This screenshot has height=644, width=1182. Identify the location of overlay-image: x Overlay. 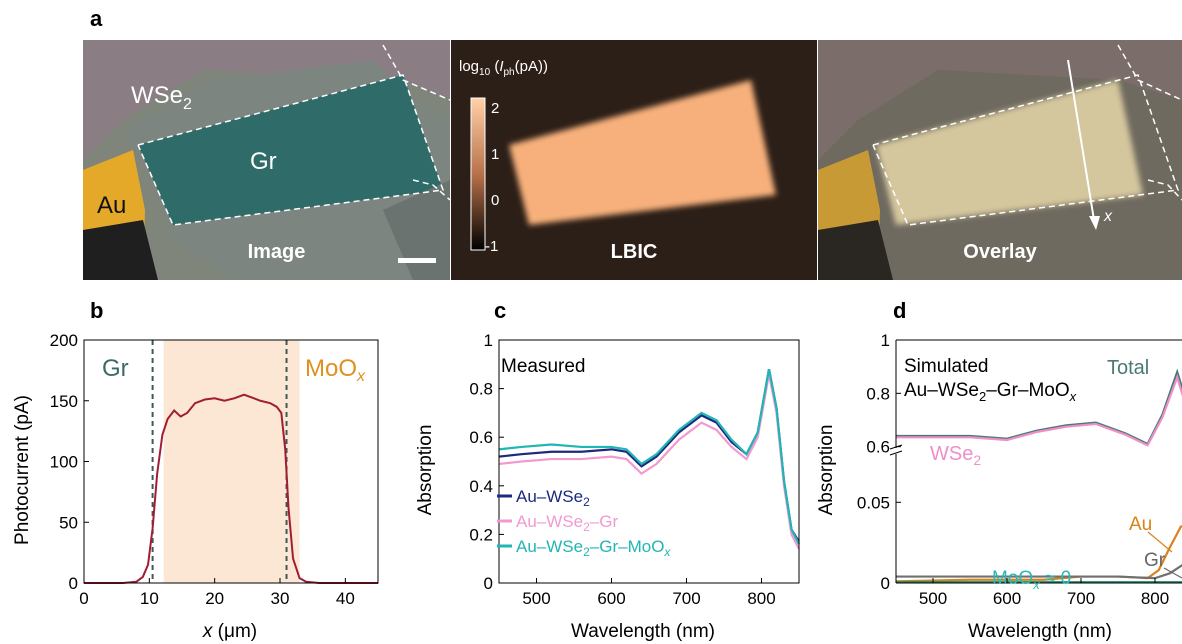
(1000, 160).